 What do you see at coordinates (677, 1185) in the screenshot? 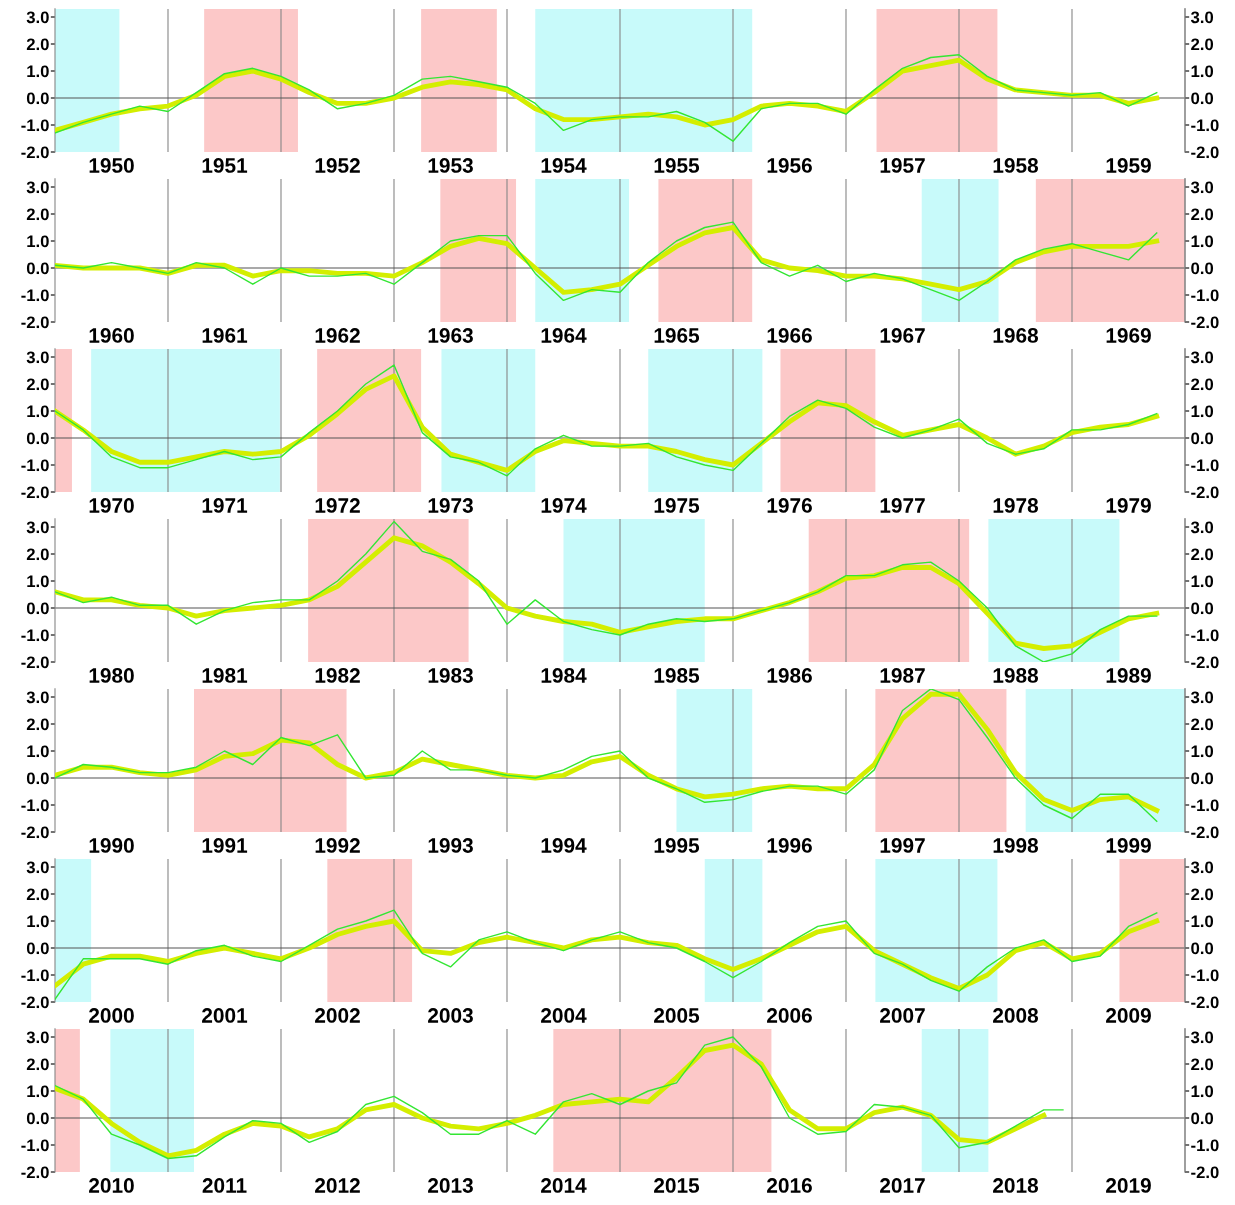
I see `x-tick-label: 2015` at bounding box center [677, 1185].